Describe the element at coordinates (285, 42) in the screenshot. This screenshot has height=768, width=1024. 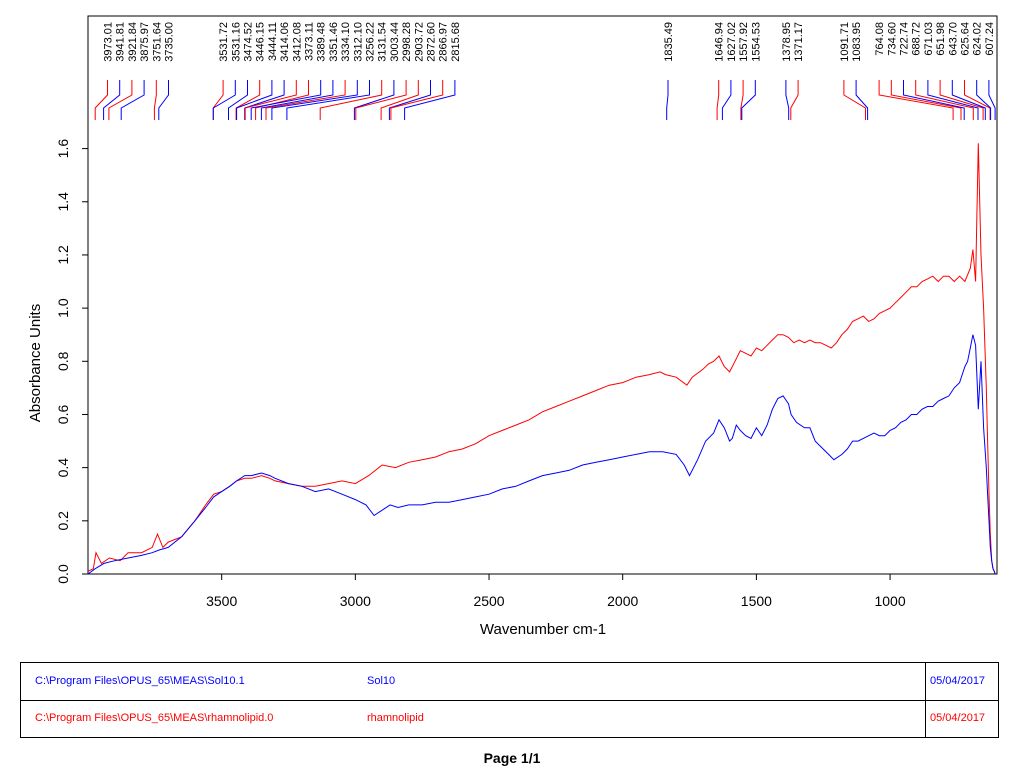
I see `peak-label: 3414.06` at that location.